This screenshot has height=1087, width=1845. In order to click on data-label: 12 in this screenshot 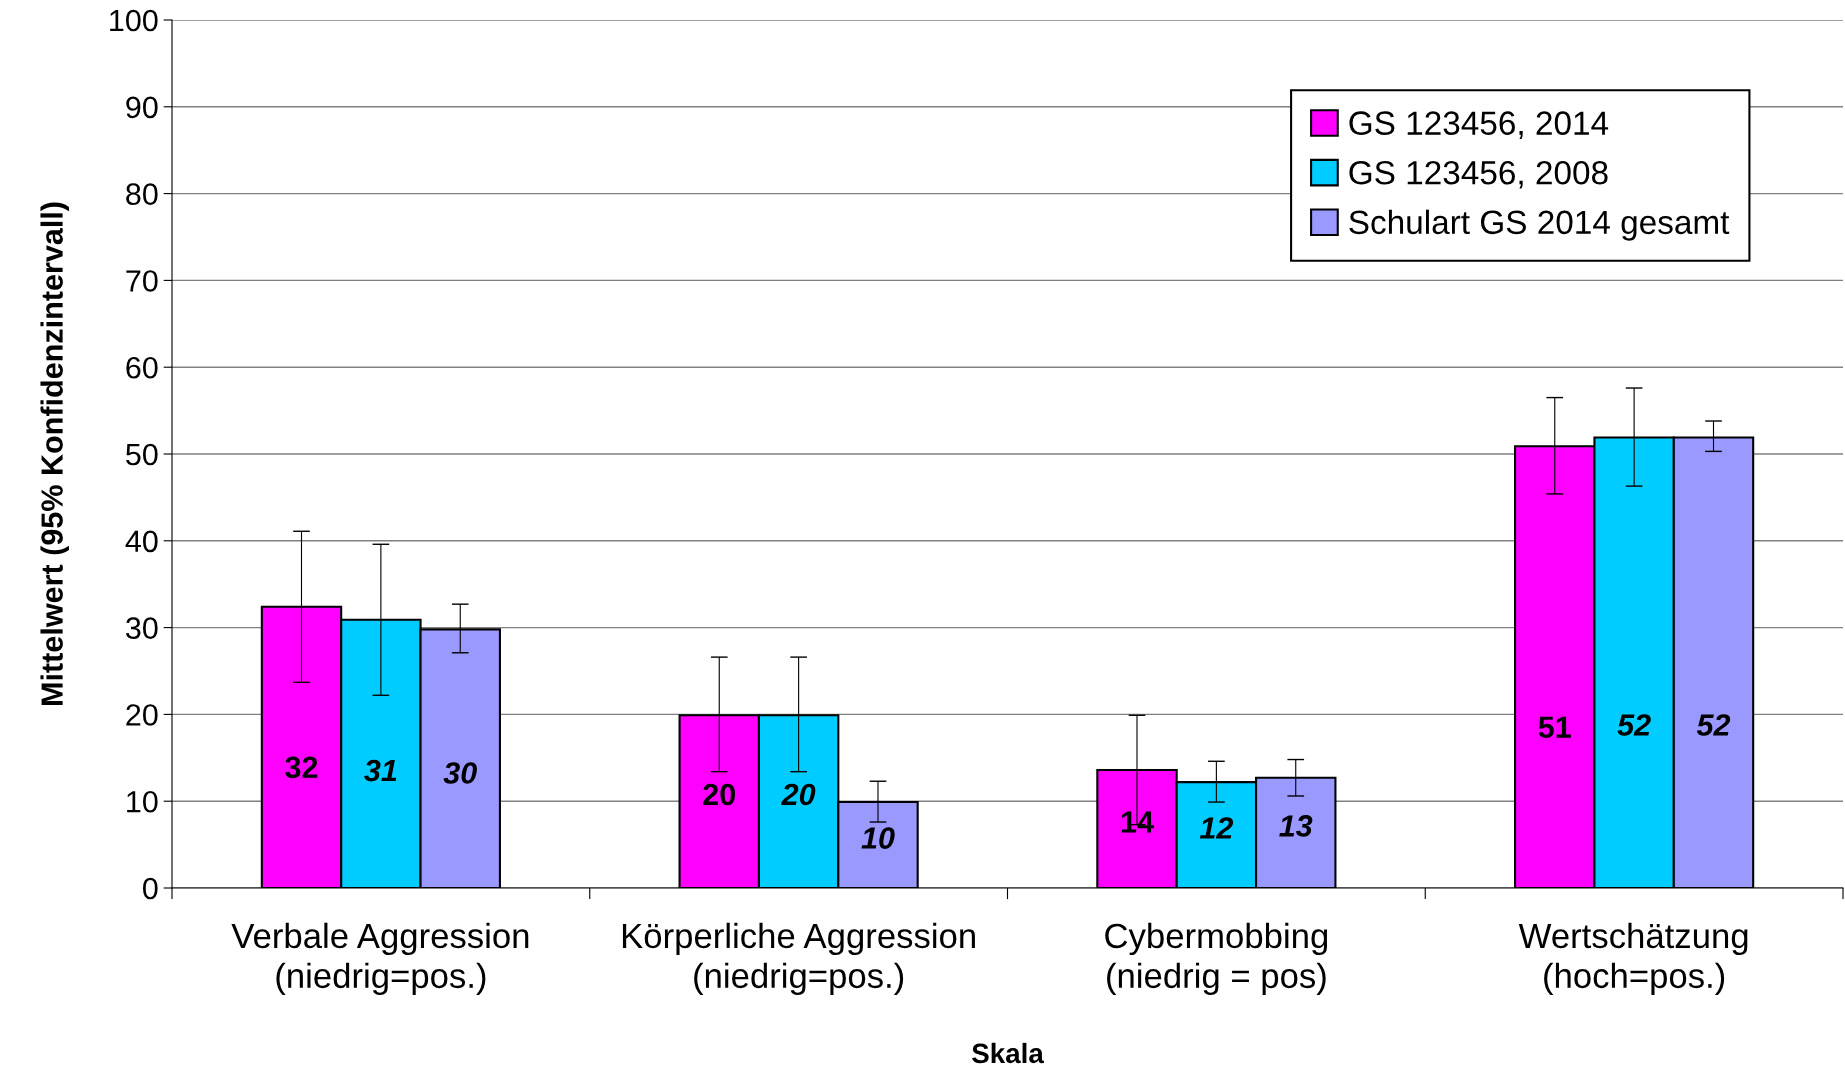, I will do `click(1216, 828)`.